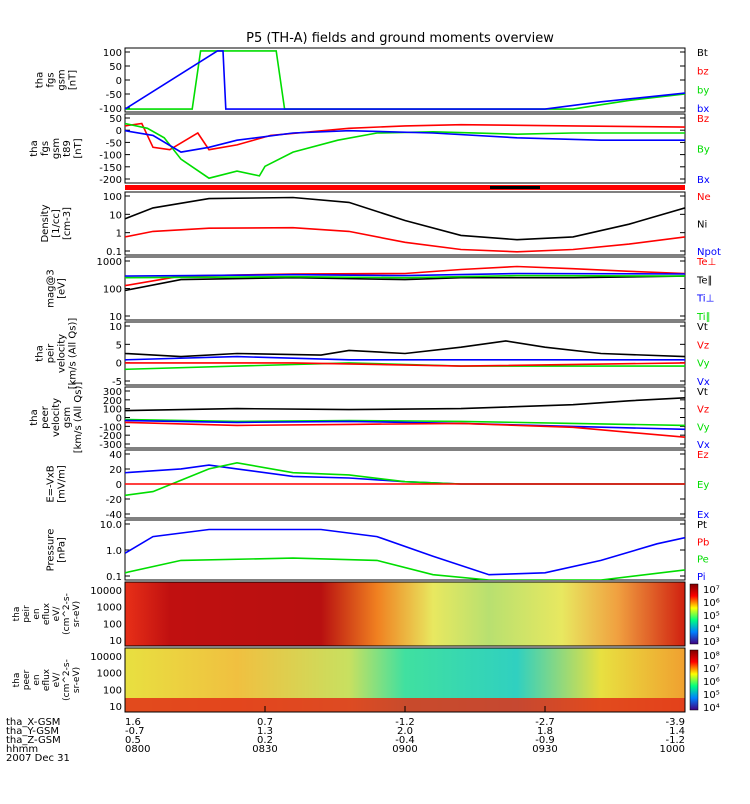 This screenshot has width=750, height=804. Describe the element at coordinates (57, 354) in the screenshot. I see `y-axis-label: tha peir velocity [km/s (All Qs)]` at that location.